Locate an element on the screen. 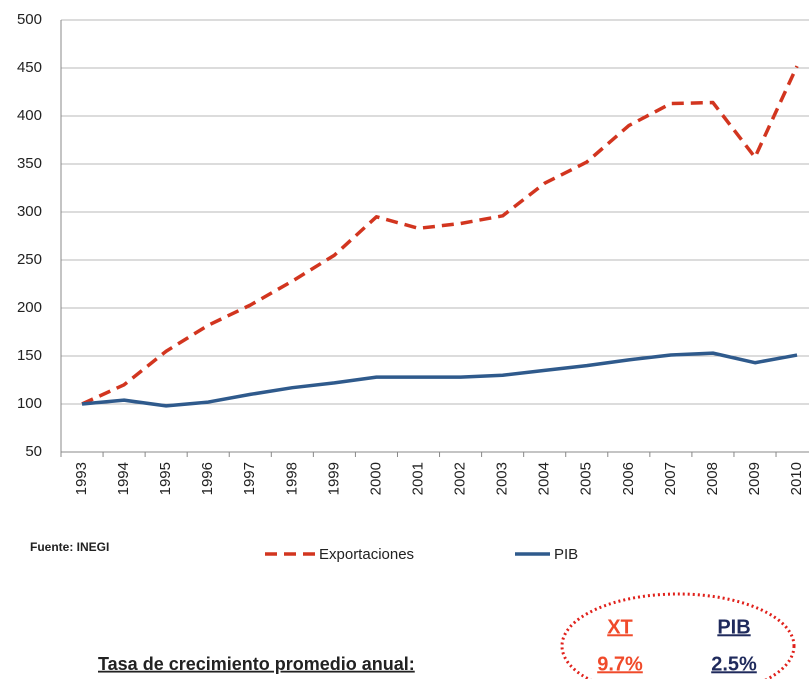 This screenshot has height=679, width=809. x-tick-label: 1996 is located at coordinates (207, 478).